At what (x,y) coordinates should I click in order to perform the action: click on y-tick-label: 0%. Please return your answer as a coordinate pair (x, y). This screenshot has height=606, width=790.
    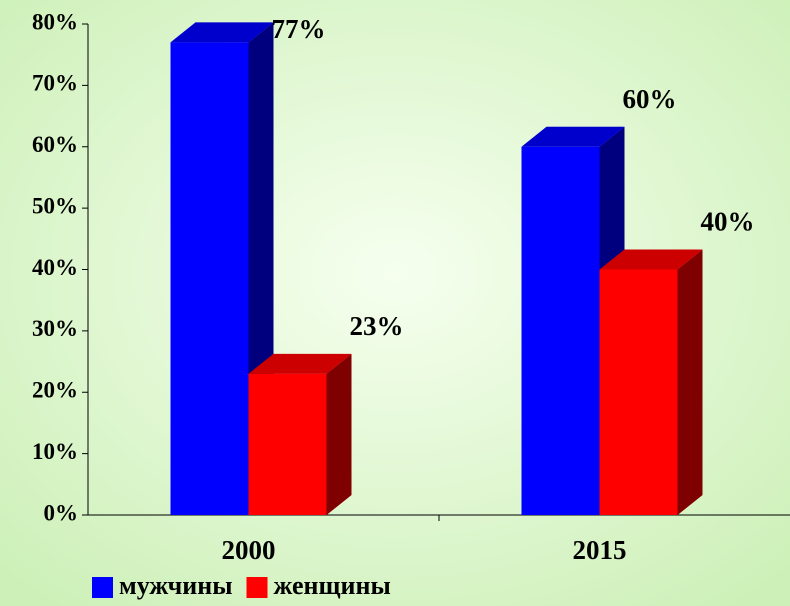
    Looking at the image, I should click on (61, 512).